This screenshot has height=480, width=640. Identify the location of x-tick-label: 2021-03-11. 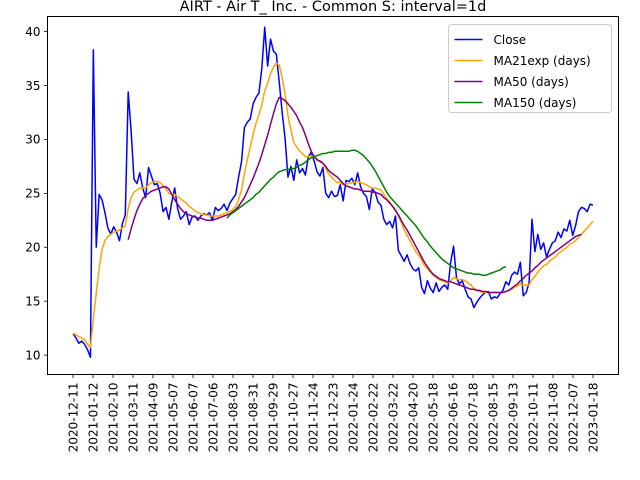
(133, 418).